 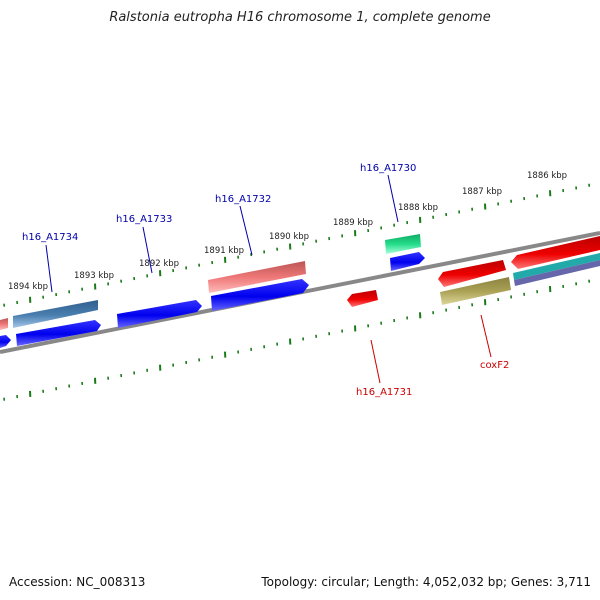 What do you see at coordinates (482, 192) in the screenshot?
I see `scale-label: 1887 kbp` at bounding box center [482, 192].